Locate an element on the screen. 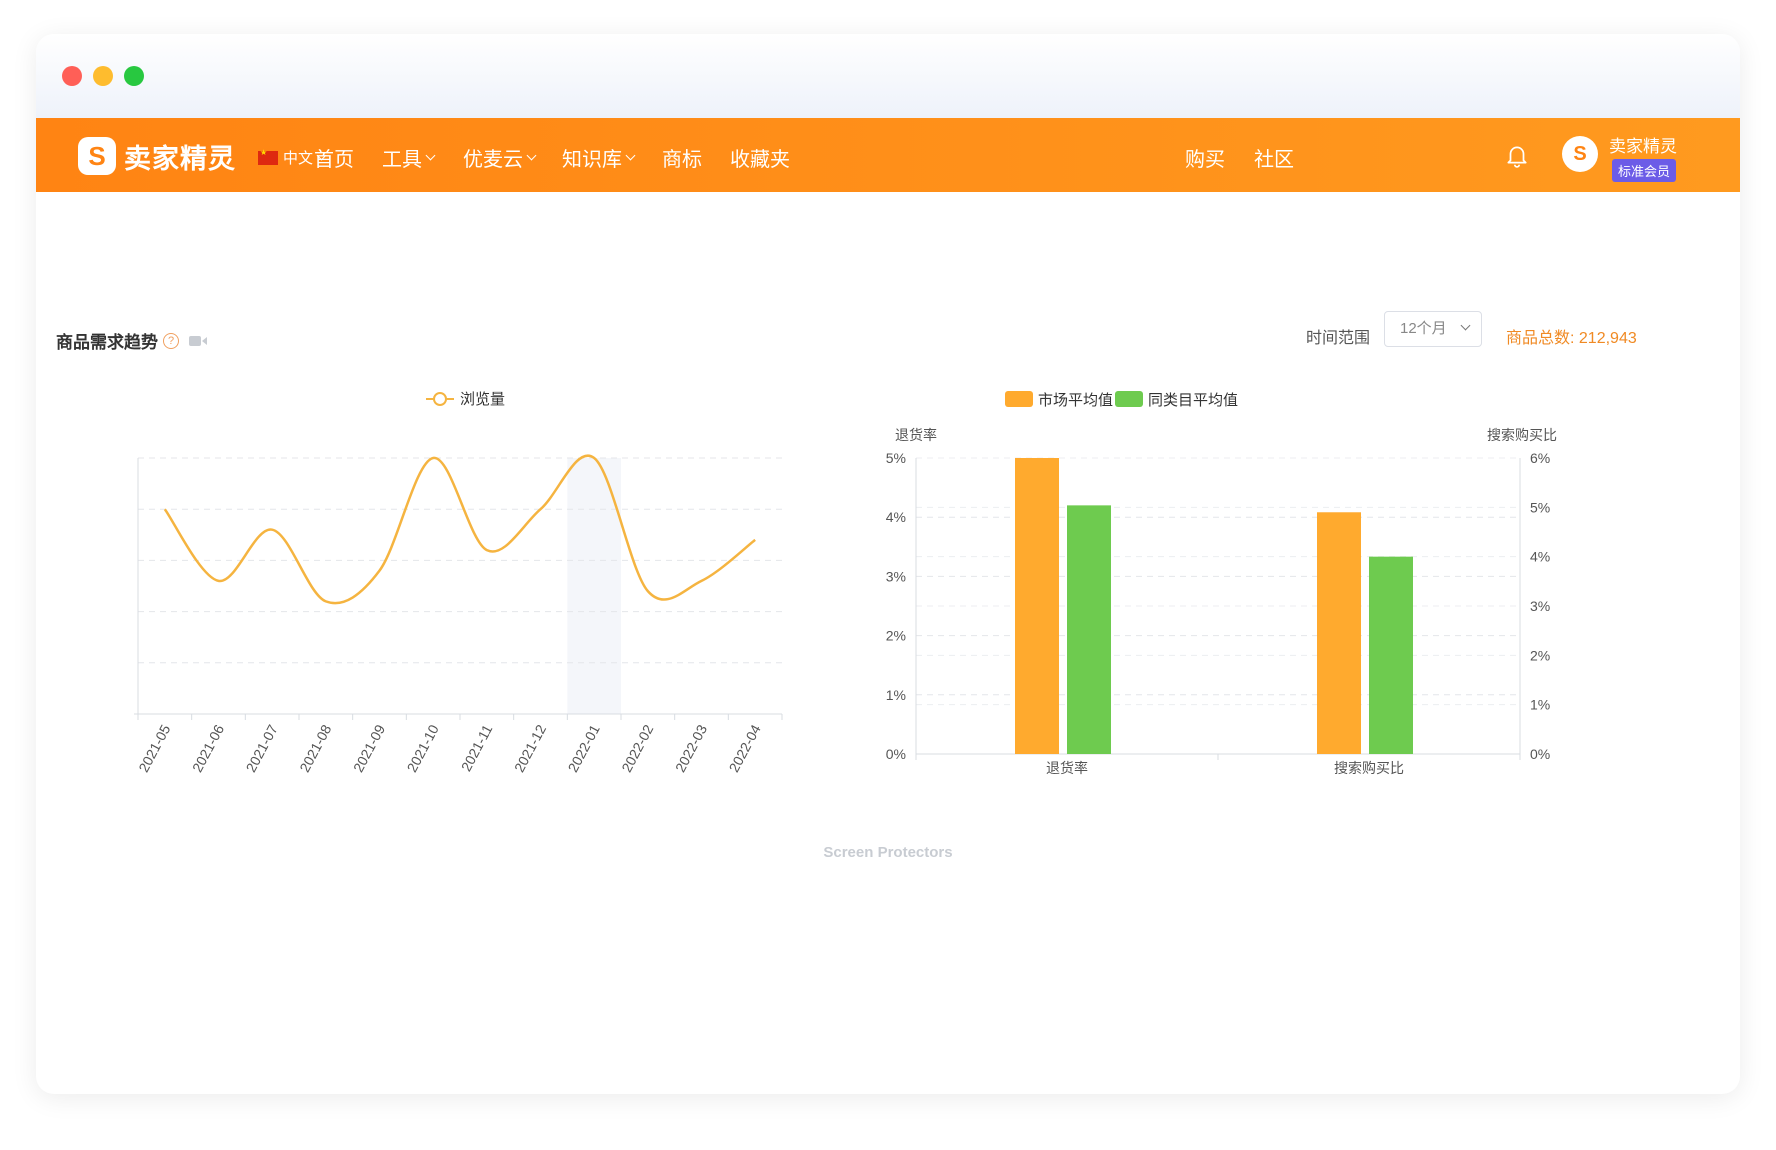 This screenshot has width=1776, height=1150. x-tick-label: 2021-11 is located at coordinates (477, 748).